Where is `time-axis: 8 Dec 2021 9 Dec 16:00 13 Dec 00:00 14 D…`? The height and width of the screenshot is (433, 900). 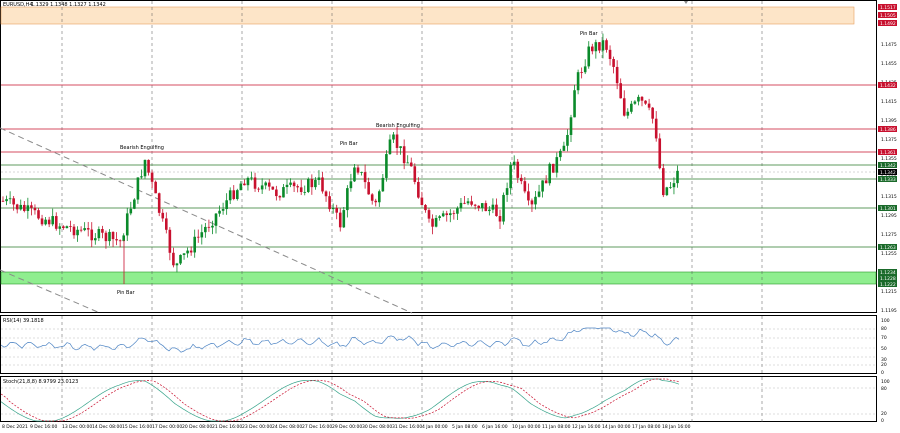
time-axis: 8 Dec 2021 9 Dec 16:00 13 Dec 00:00 14 D… is located at coordinates (346, 427).